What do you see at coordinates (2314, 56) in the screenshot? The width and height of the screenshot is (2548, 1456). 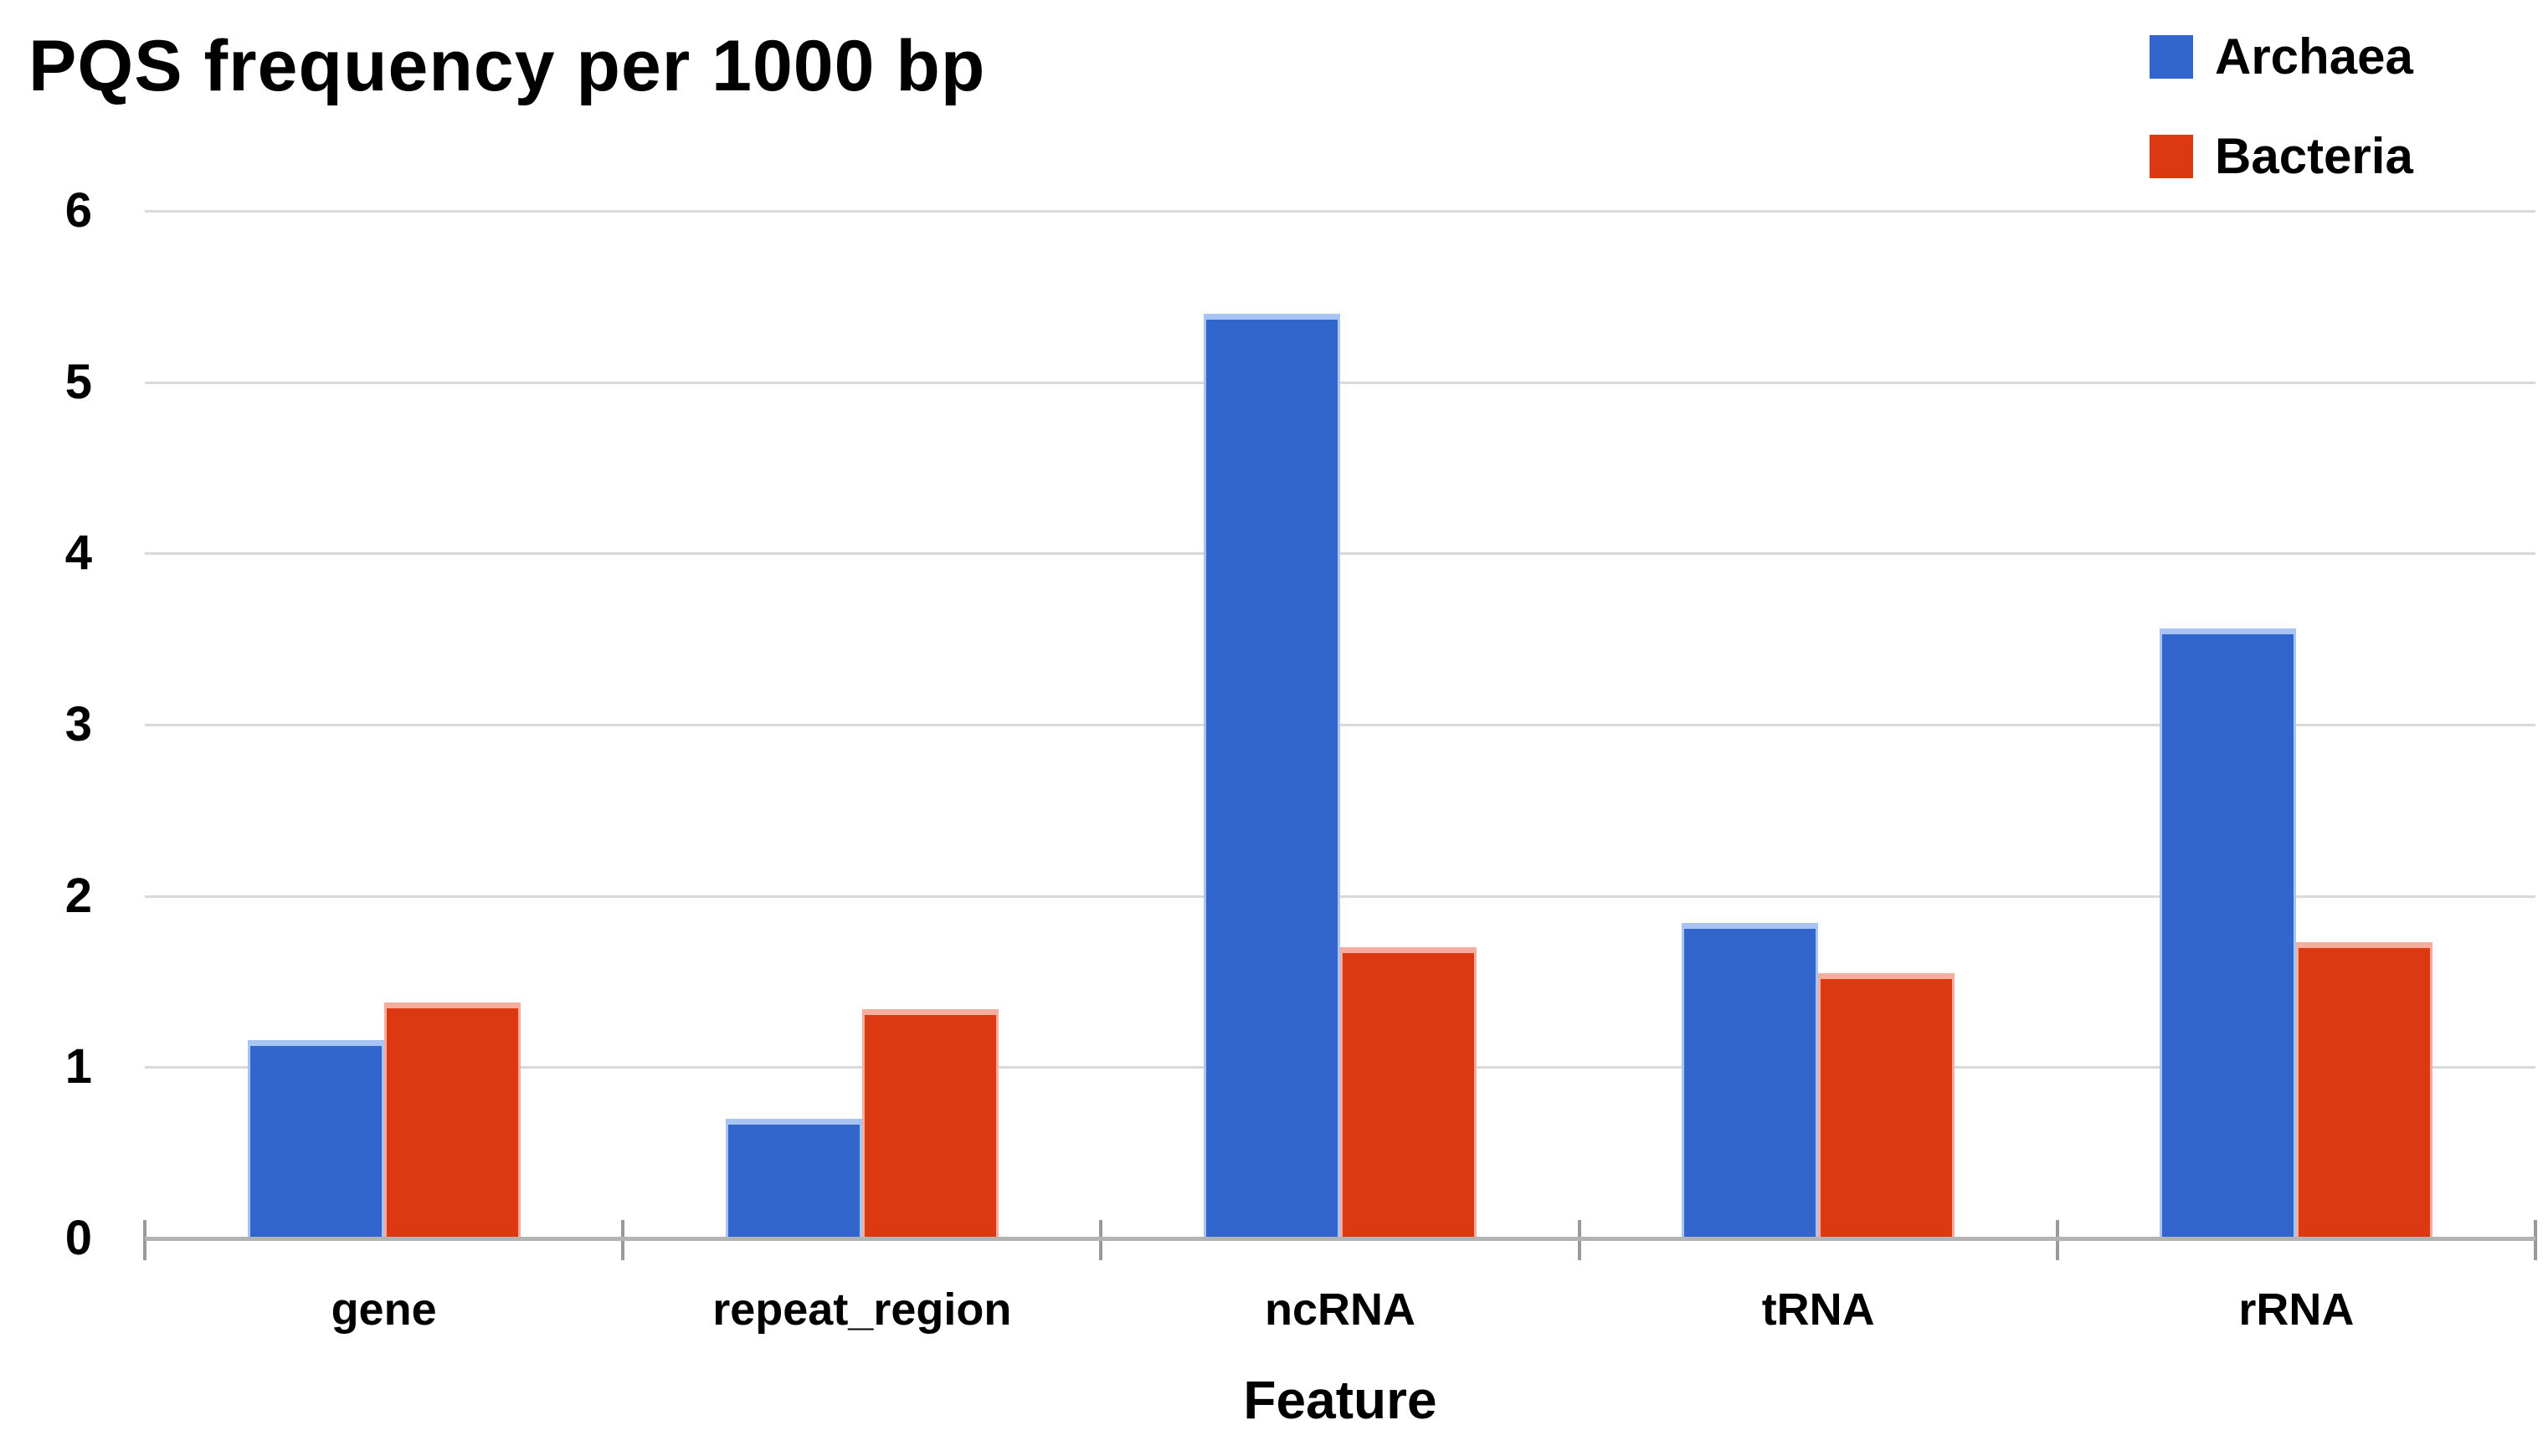 I see `legend-label-archaea: Archaea` at bounding box center [2314, 56].